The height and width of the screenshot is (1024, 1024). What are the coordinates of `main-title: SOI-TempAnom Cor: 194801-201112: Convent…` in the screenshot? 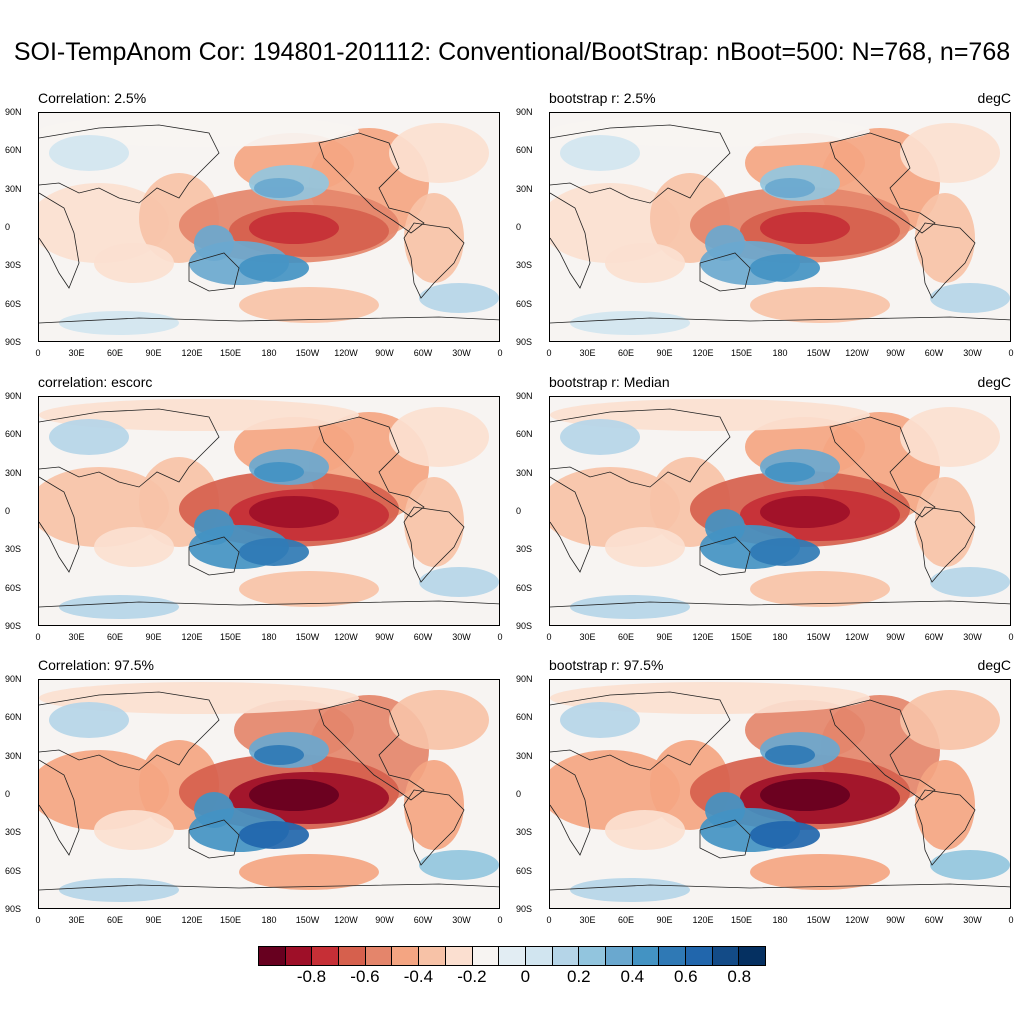 It's located at (512, 52).